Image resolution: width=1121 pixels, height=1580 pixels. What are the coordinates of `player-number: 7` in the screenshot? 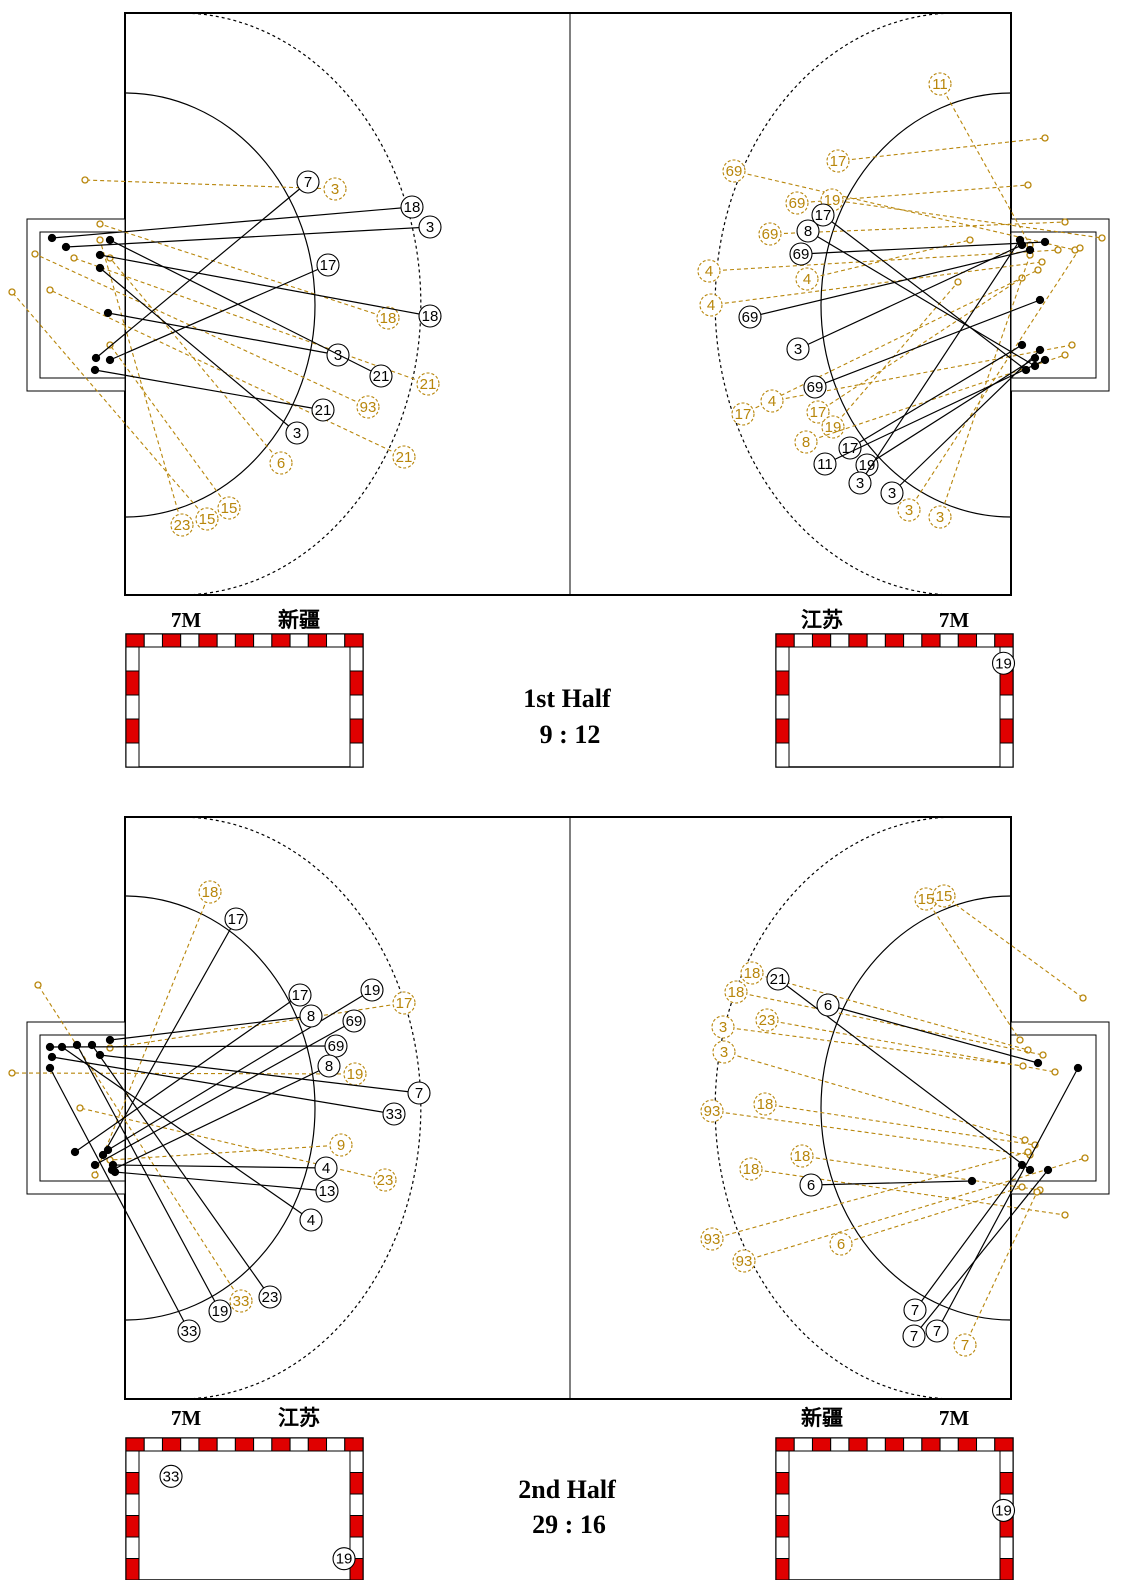 It's located at (914, 1336).